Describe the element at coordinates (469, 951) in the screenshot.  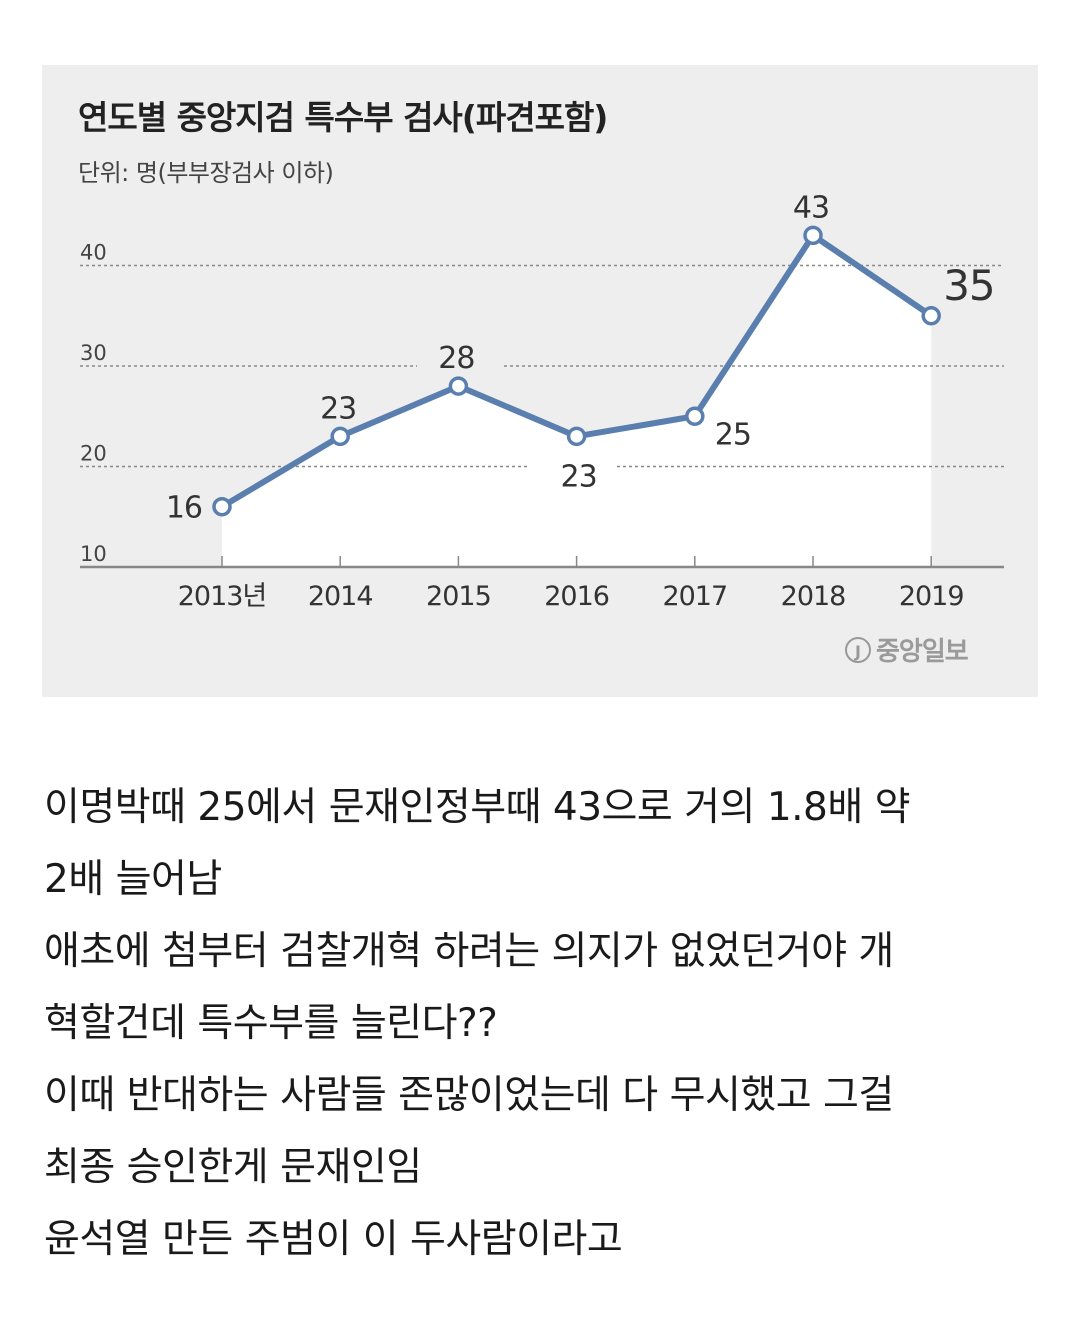
I see `caption-line: 애초에 첨부터 검찰개혁 하려는 의지가 없었던거야 개` at that location.